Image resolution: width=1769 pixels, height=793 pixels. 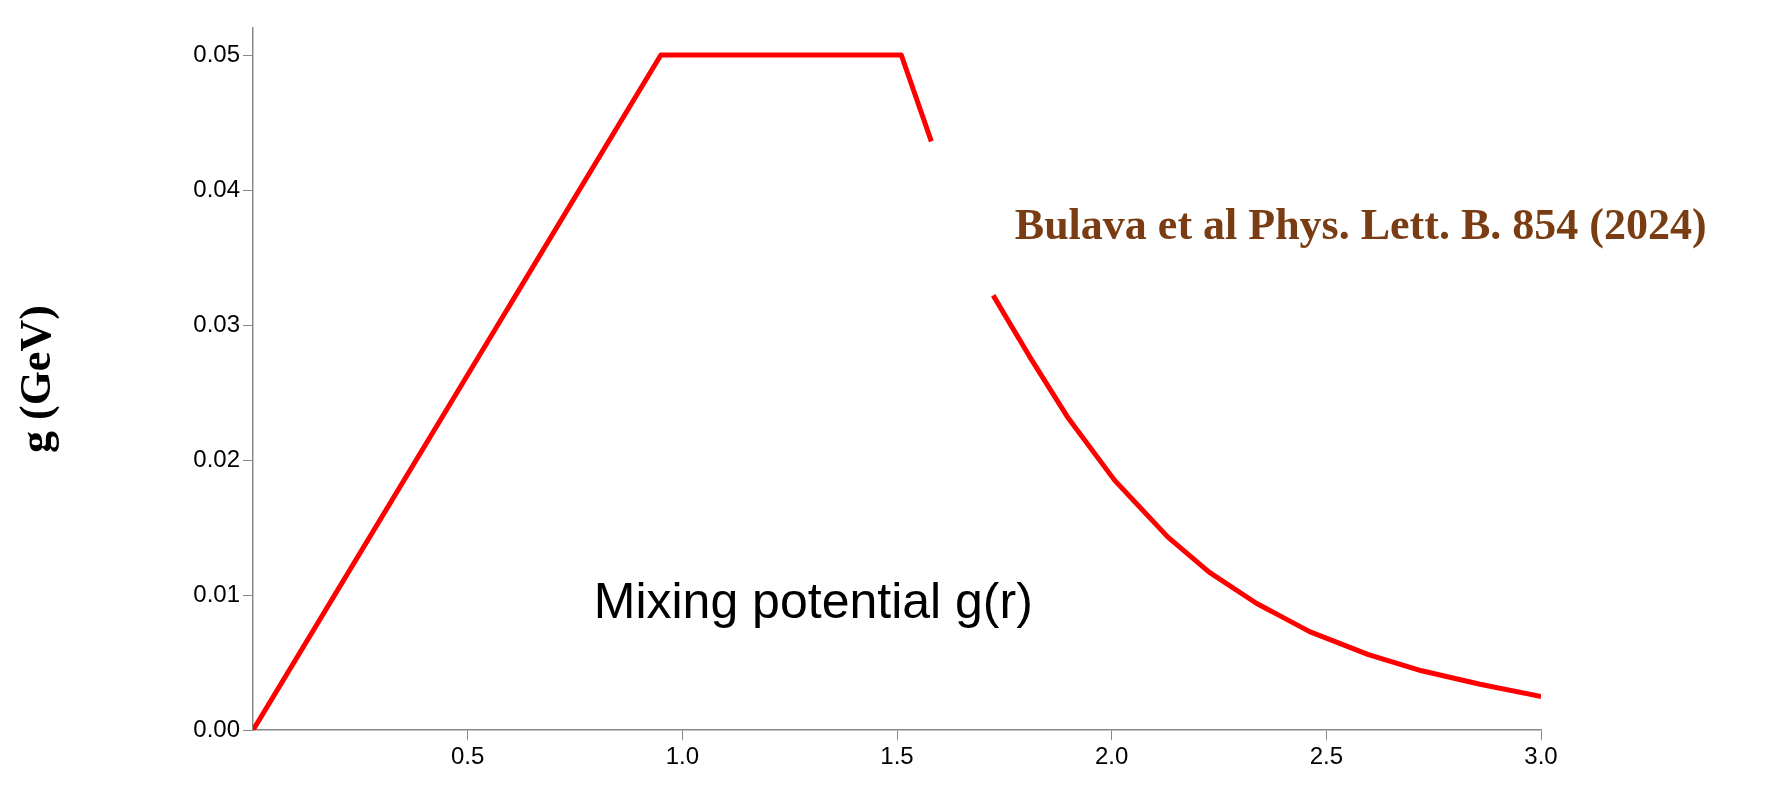 I want to click on y-tick-label: 0.02, so click(x=216, y=458).